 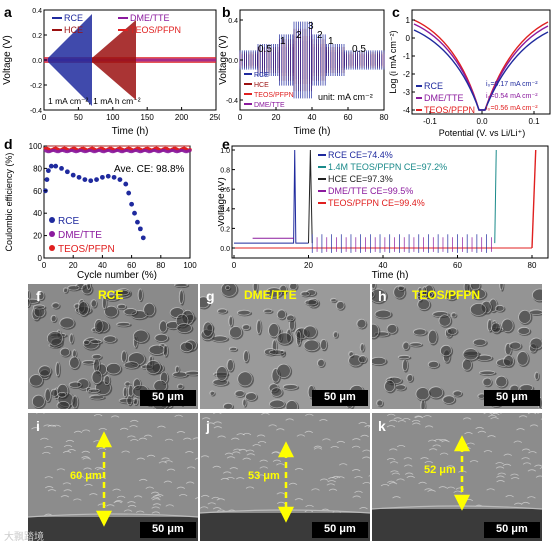 I want to click on d-yt-tick-1: 20, so click(x=37, y=236).